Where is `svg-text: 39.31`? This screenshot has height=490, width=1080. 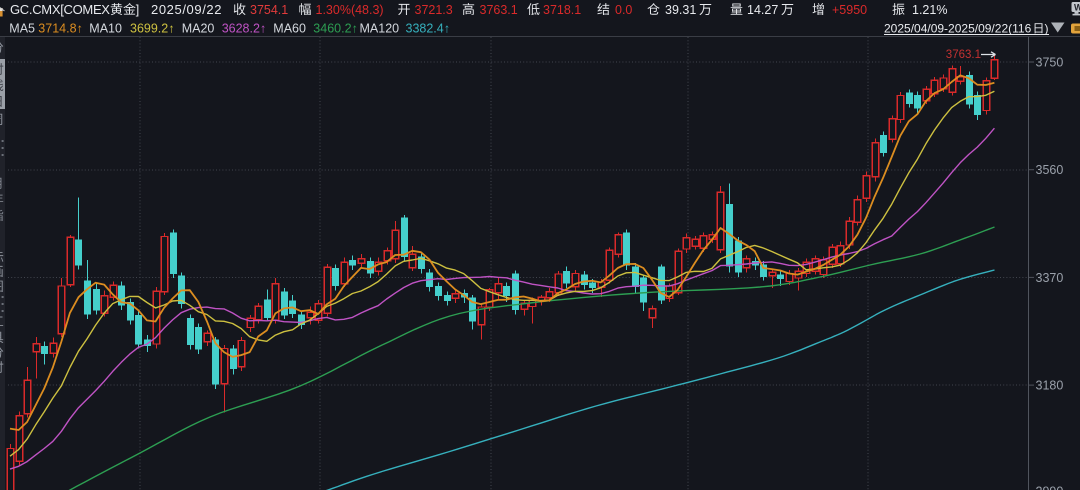
svg-text: 39.31 is located at coordinates (680, 10).